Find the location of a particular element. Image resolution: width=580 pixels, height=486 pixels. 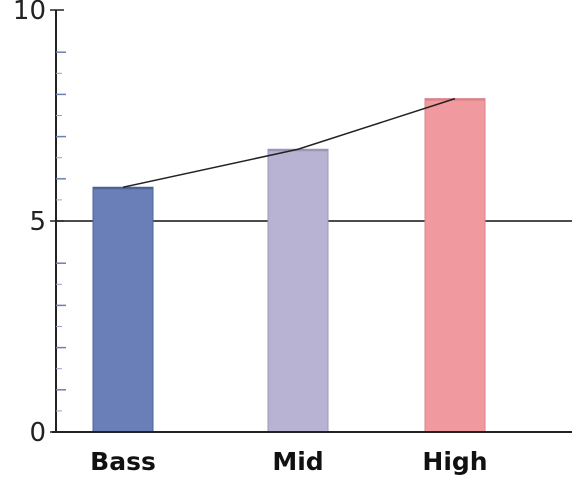

y-tick-label: 0 is located at coordinates (37, 433).